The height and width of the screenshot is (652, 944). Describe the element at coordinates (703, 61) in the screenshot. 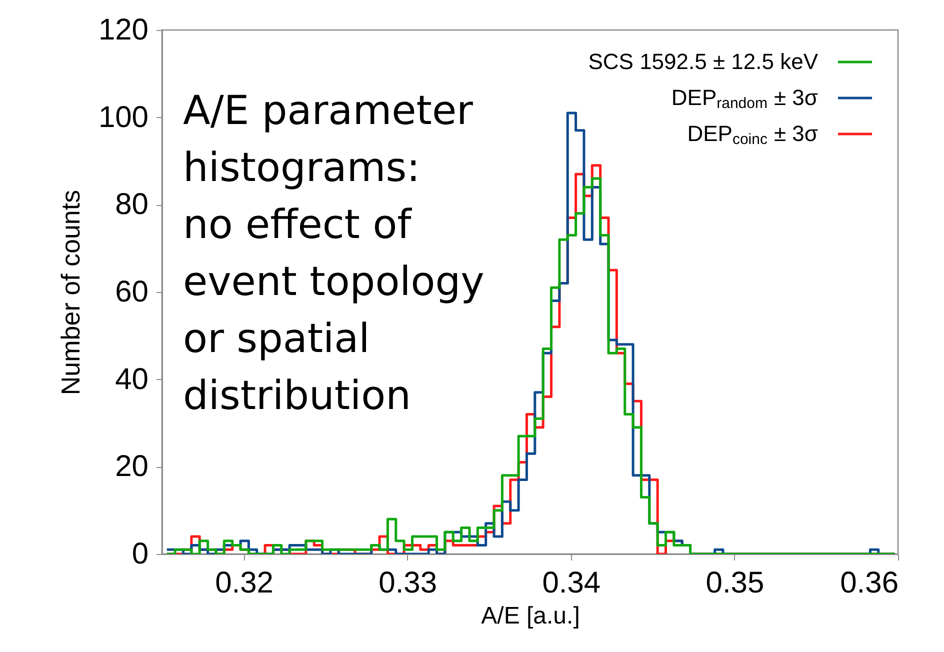

I see `legend-label: SCS 1592.5 ± 12.5 keV` at that location.